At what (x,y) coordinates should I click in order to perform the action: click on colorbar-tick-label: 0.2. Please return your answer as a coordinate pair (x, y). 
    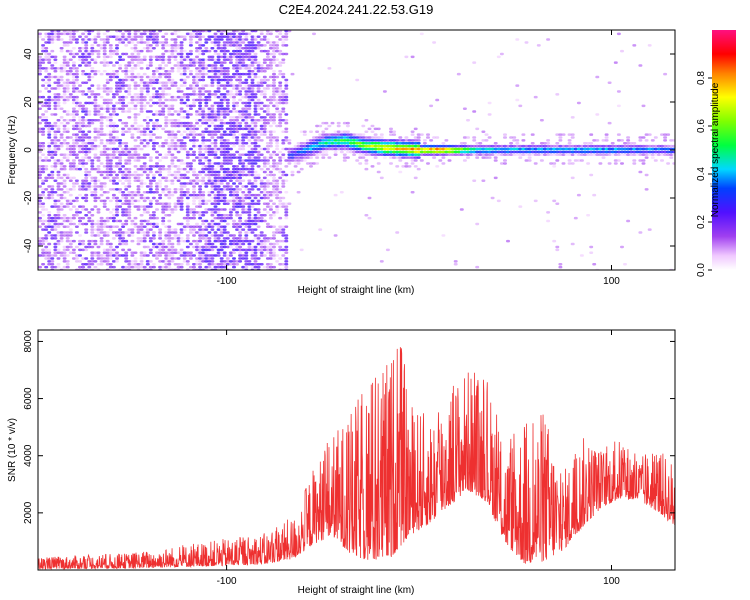
    Looking at the image, I should click on (701, 222).